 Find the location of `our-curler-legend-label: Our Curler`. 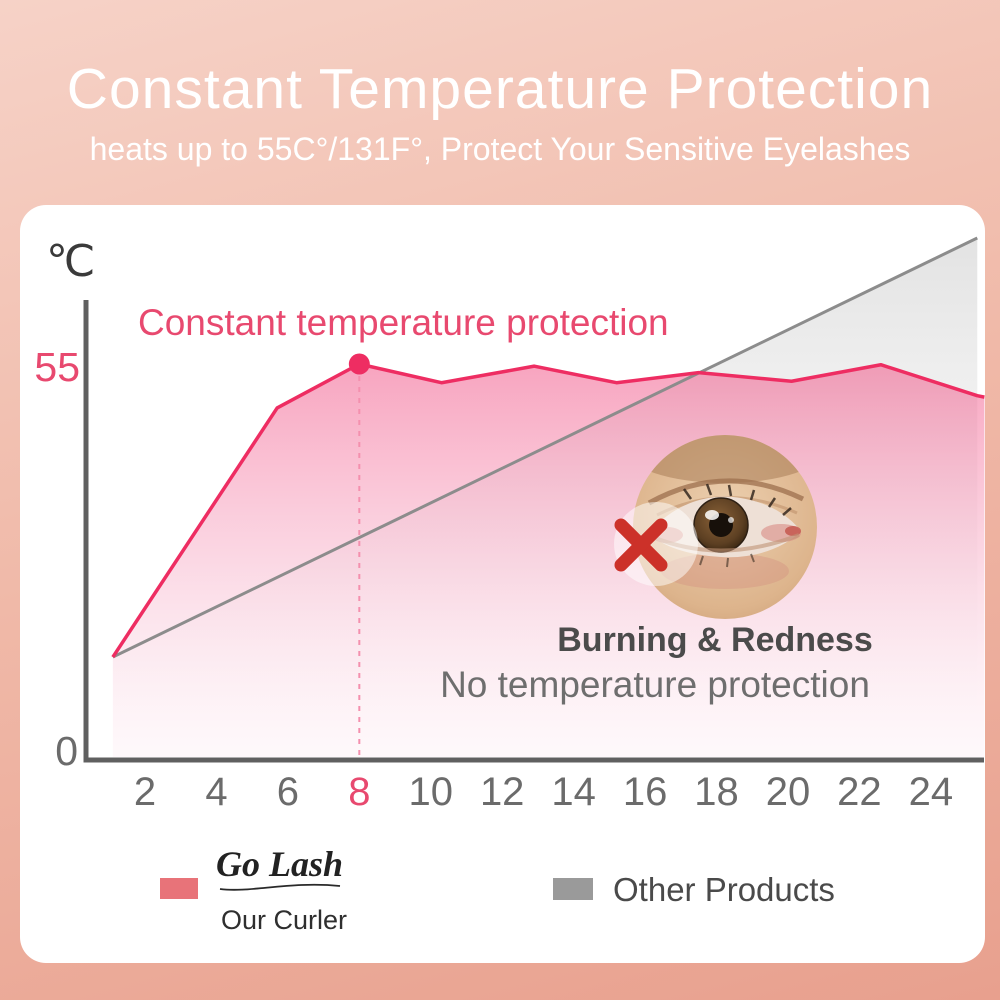

our-curler-legend-label: Our Curler is located at coordinates (284, 920).